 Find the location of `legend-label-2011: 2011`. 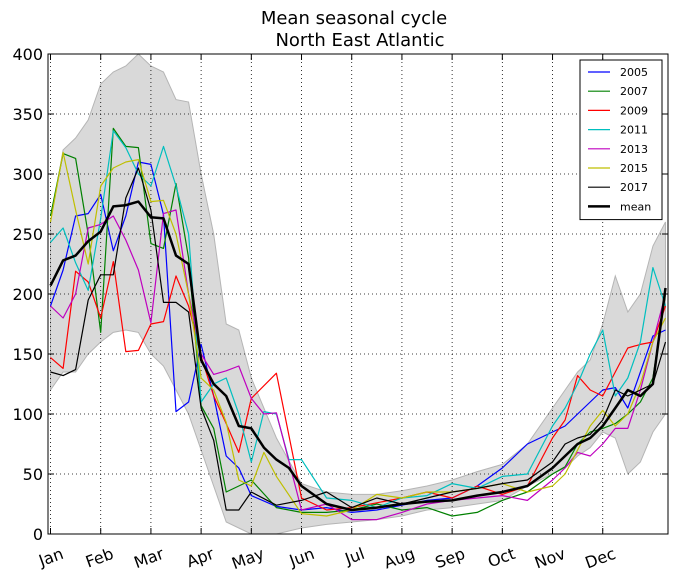

legend-label-2011: 2011 is located at coordinates (634, 130).